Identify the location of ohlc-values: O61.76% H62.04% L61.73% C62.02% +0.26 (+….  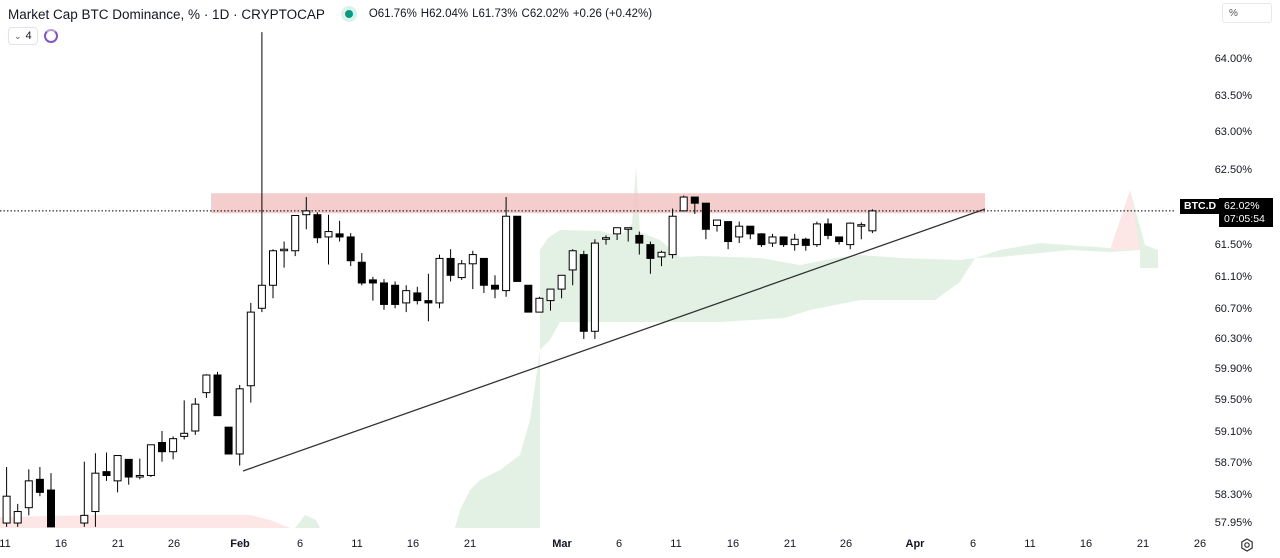
(510, 14).